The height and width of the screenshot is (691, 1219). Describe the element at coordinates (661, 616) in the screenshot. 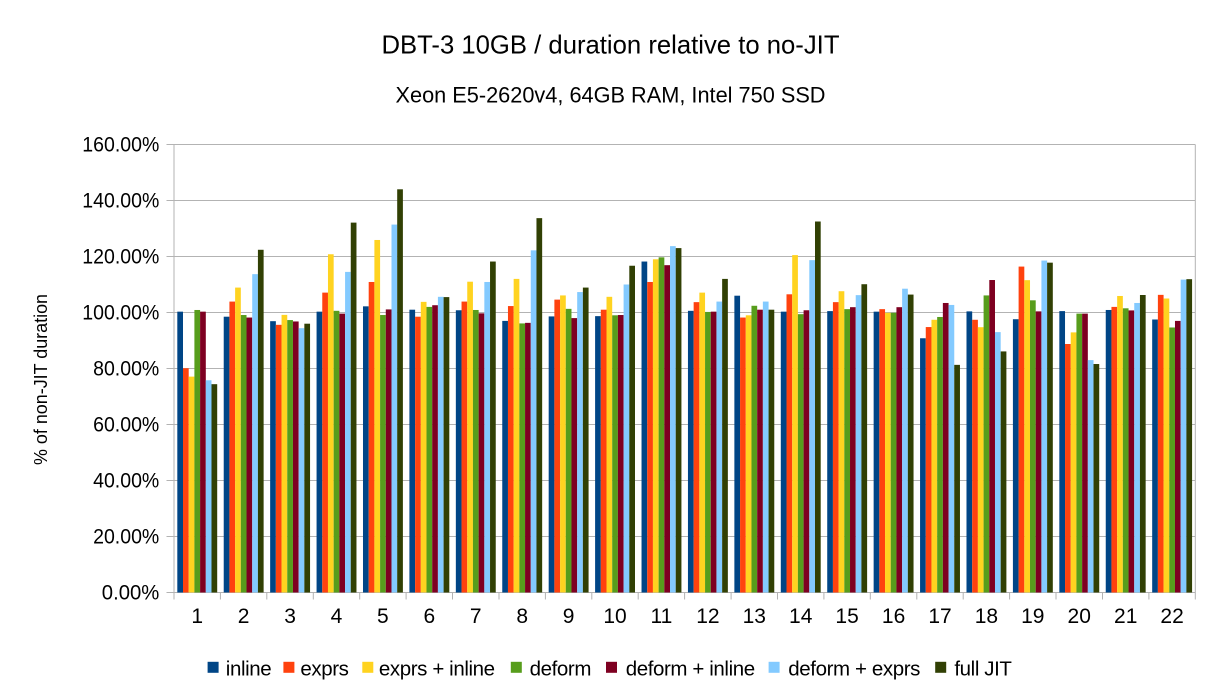

I see `svg-text: 11` at that location.